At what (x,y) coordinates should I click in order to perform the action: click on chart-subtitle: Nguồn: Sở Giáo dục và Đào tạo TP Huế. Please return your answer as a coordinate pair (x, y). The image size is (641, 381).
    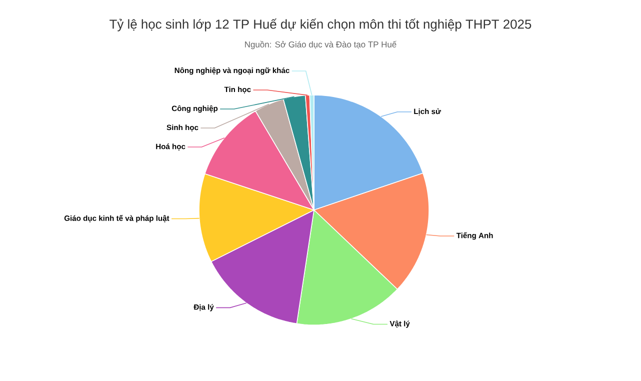
    Looking at the image, I should click on (321, 45).